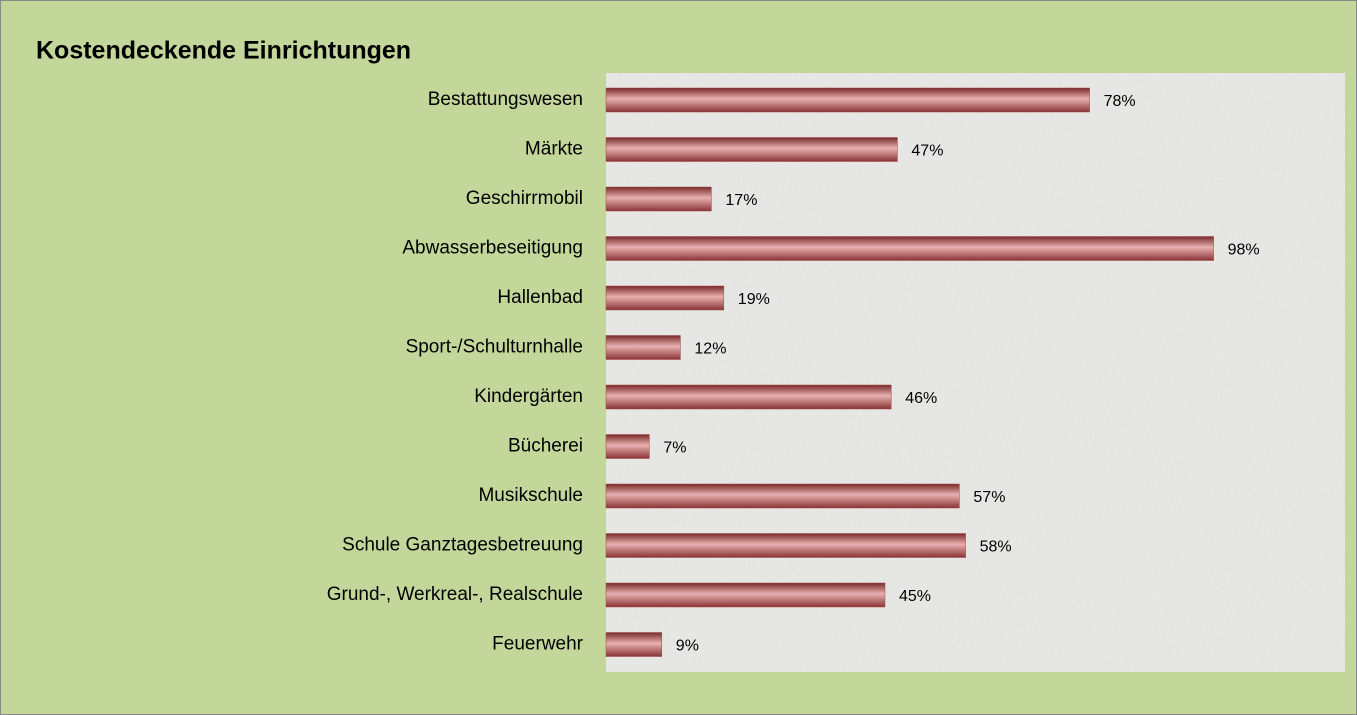 The height and width of the screenshot is (715, 1357). What do you see at coordinates (545, 446) in the screenshot?
I see `category-label: Bücherei` at bounding box center [545, 446].